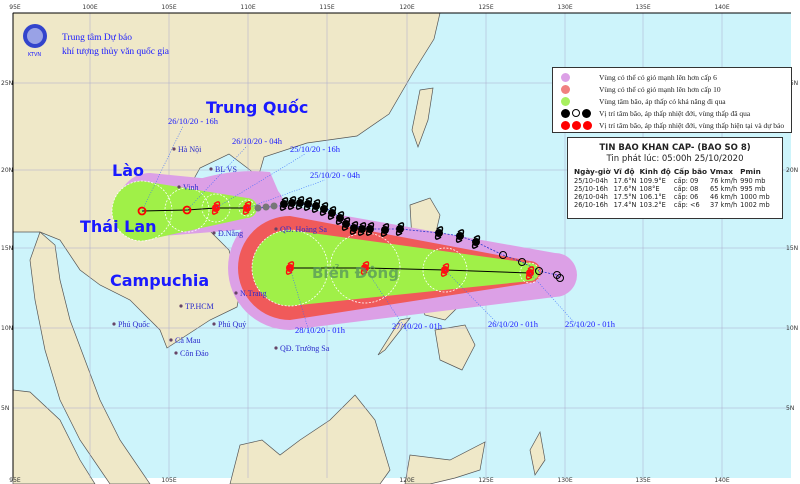  What do you see at coordinates (54, 436) in the screenshot?
I see `sumatra` at bounding box center [54, 436].